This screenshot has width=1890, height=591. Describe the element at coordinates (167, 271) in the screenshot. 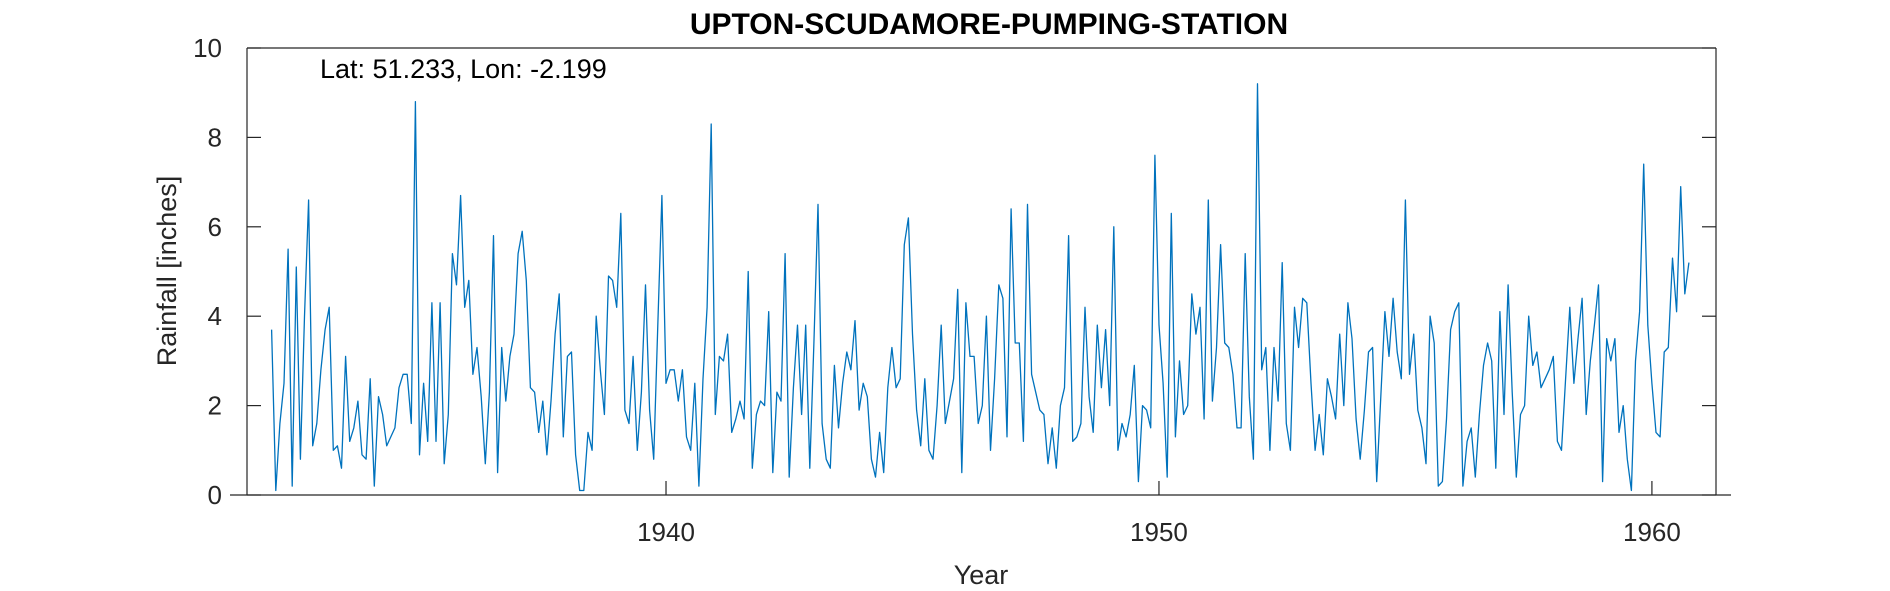

I see `y-axis-label: Rainfall [inches]` at that location.